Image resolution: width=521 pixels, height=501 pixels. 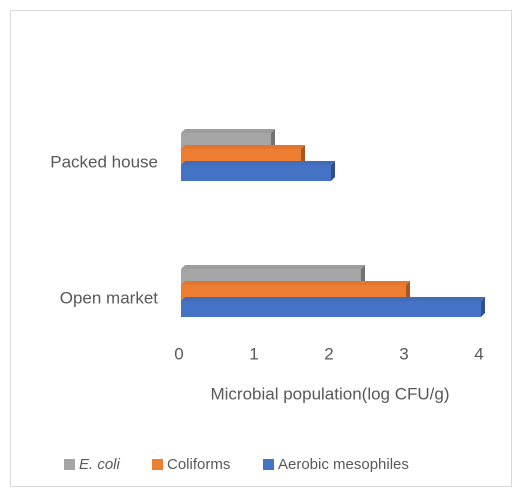 I want to click on legend-label: Aerobic mesophiles, so click(x=343, y=464).